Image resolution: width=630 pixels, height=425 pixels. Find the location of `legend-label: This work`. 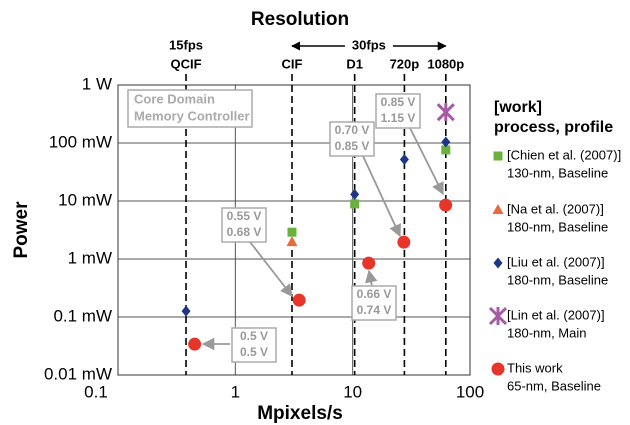

legend-label: This work is located at coordinates (535, 367).